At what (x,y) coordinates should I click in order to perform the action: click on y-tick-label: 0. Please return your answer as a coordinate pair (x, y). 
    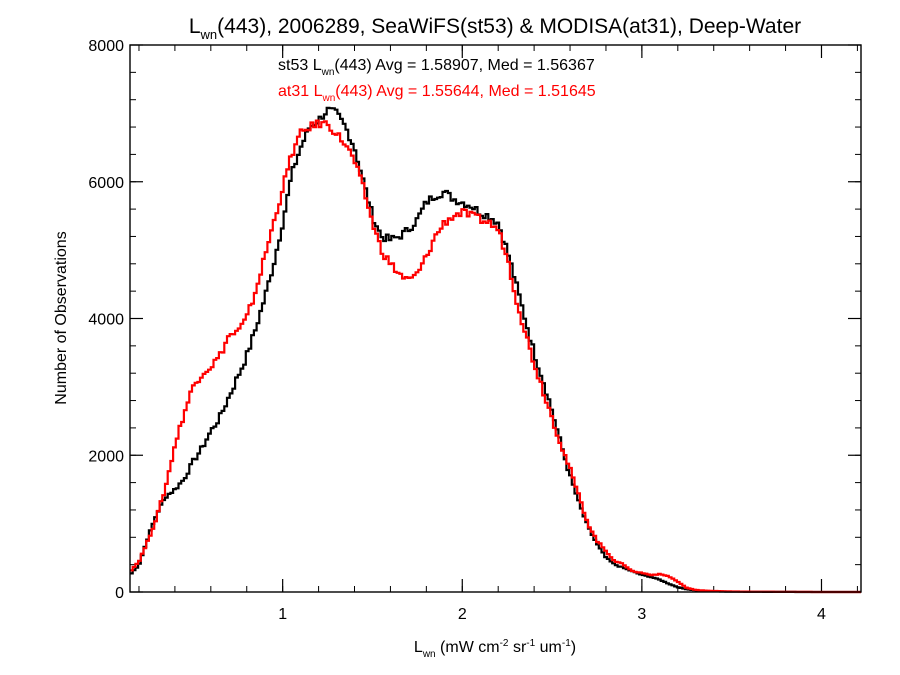
    Looking at the image, I should click on (119, 593).